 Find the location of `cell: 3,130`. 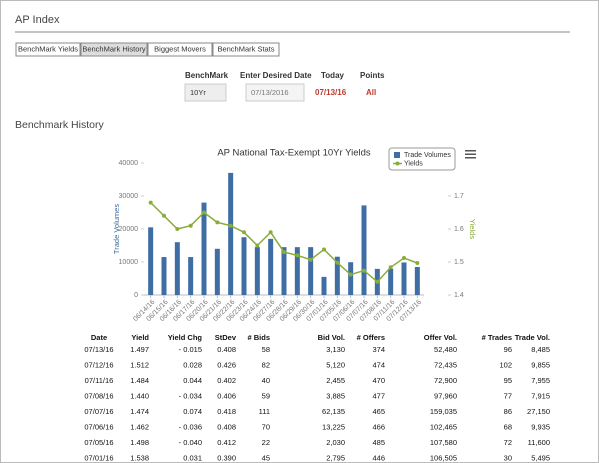

cell: 3,130 is located at coordinates (335, 349).